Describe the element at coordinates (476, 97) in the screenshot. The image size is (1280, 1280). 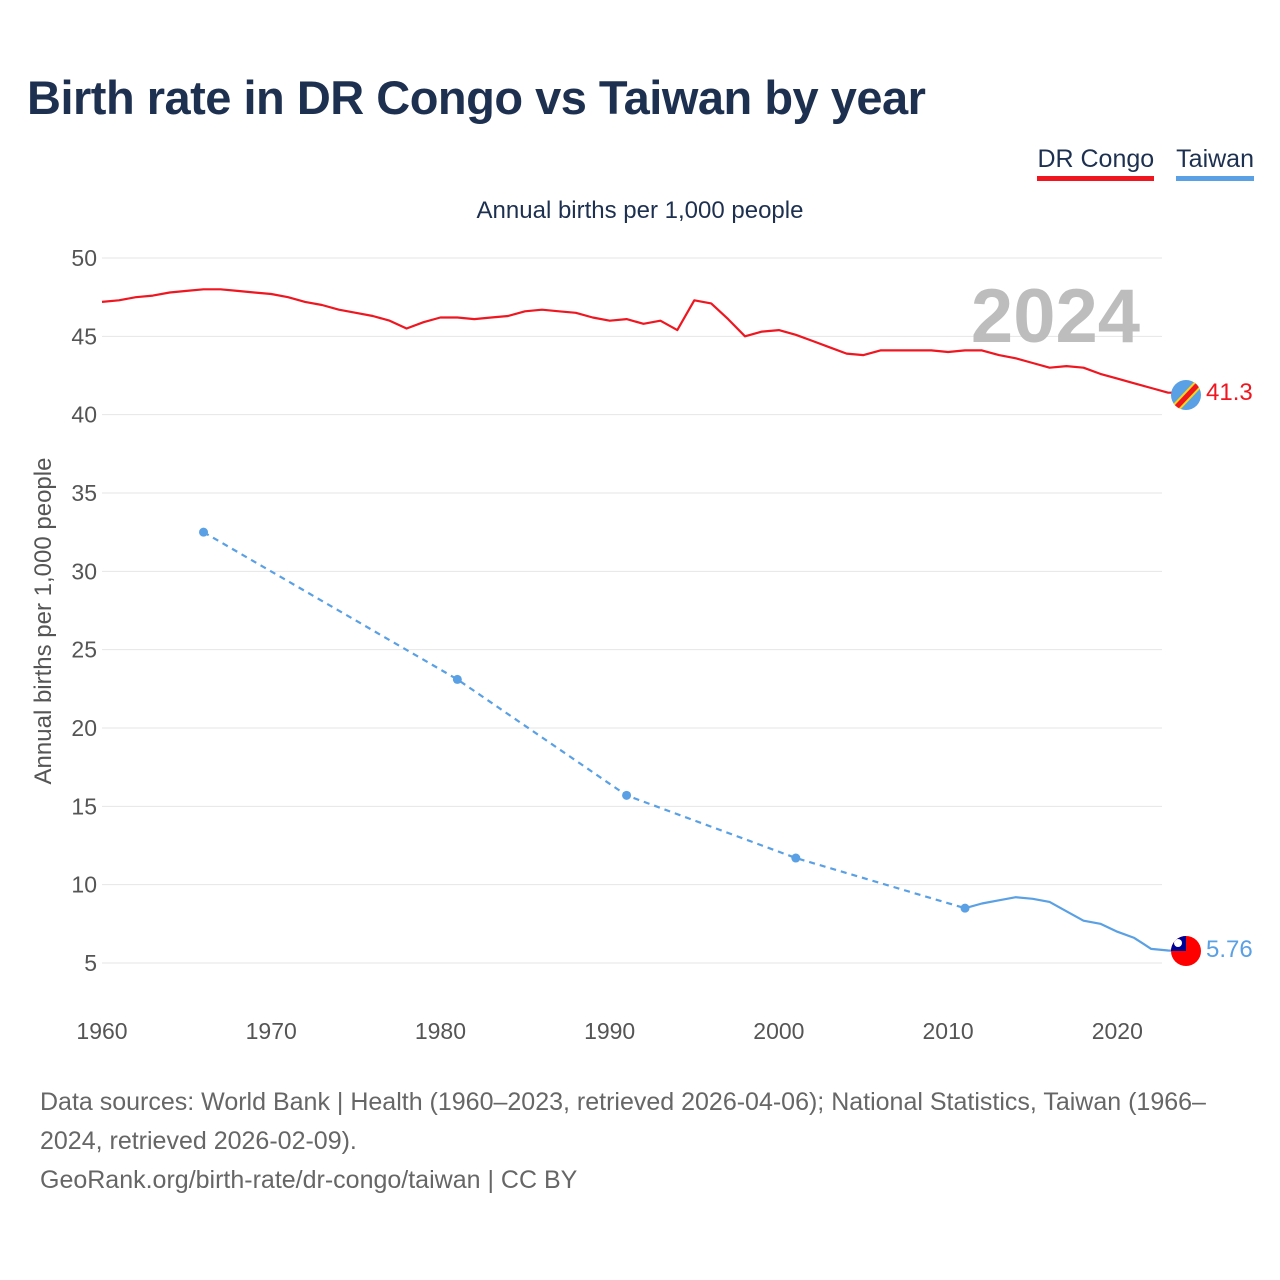
I see `chart-title: Birth rate in DR Congo vs Taiwan by year` at that location.